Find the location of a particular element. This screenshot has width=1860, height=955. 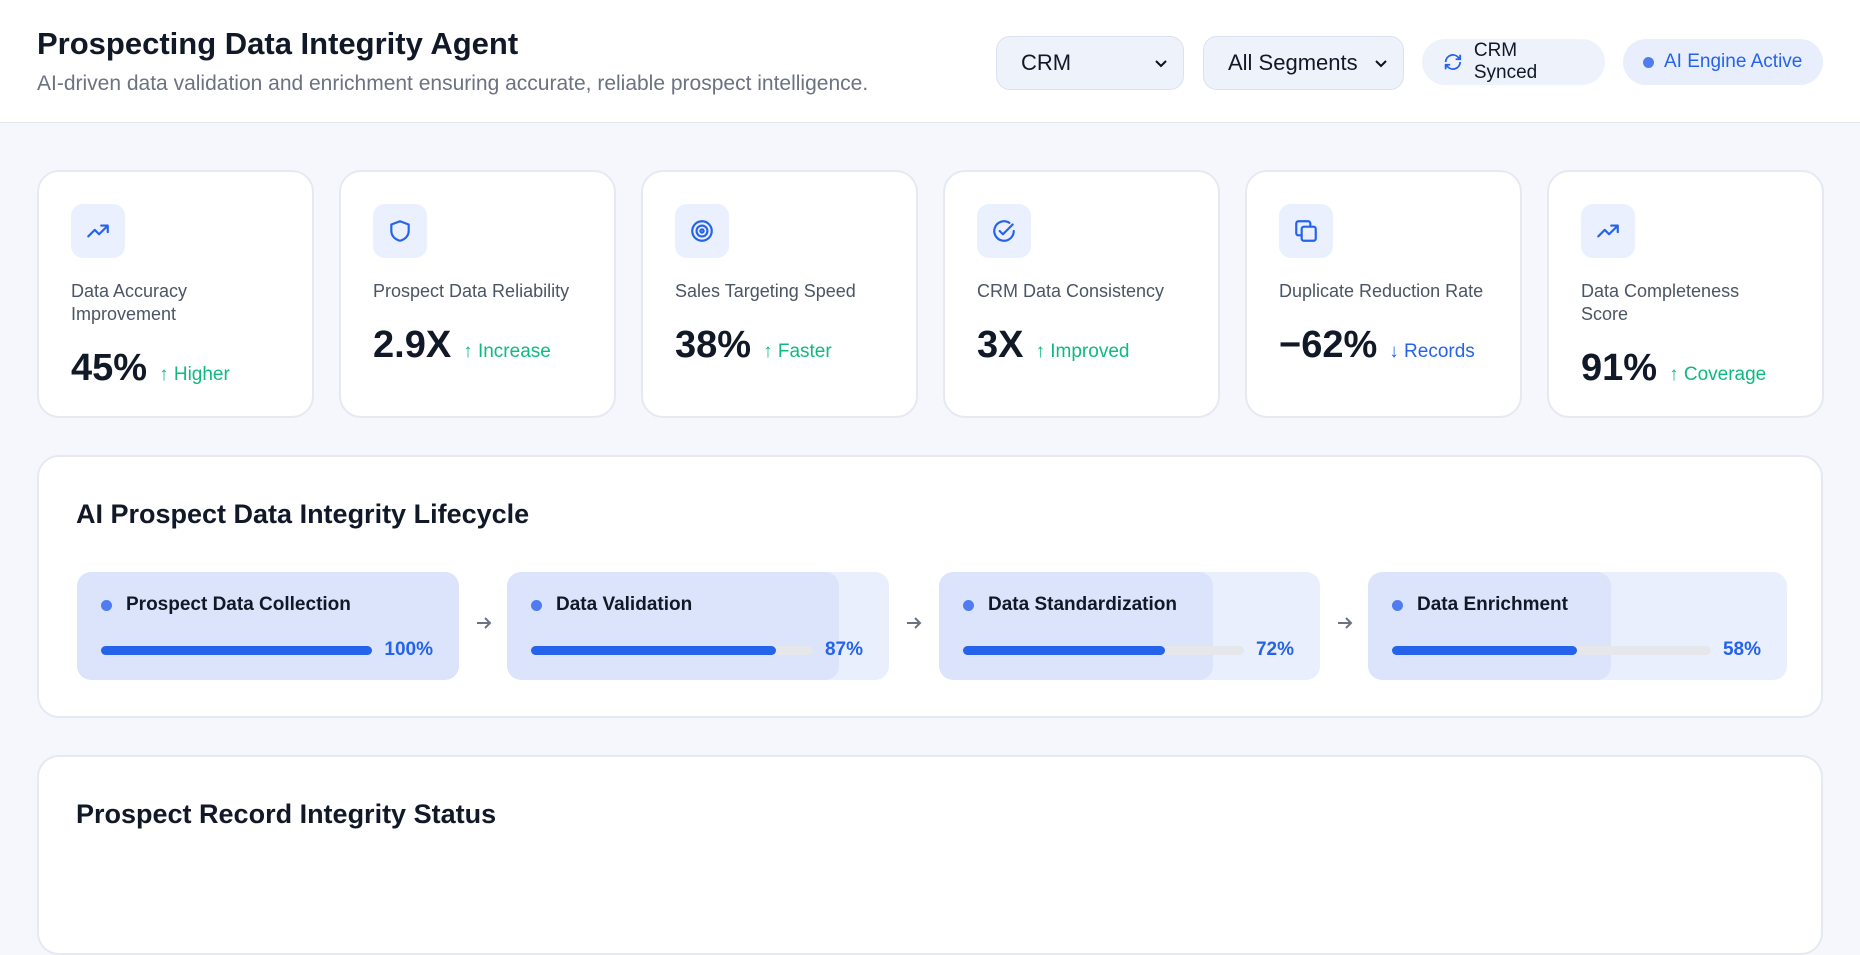

sync-badge: CRM Synced is located at coordinates (1513, 62).